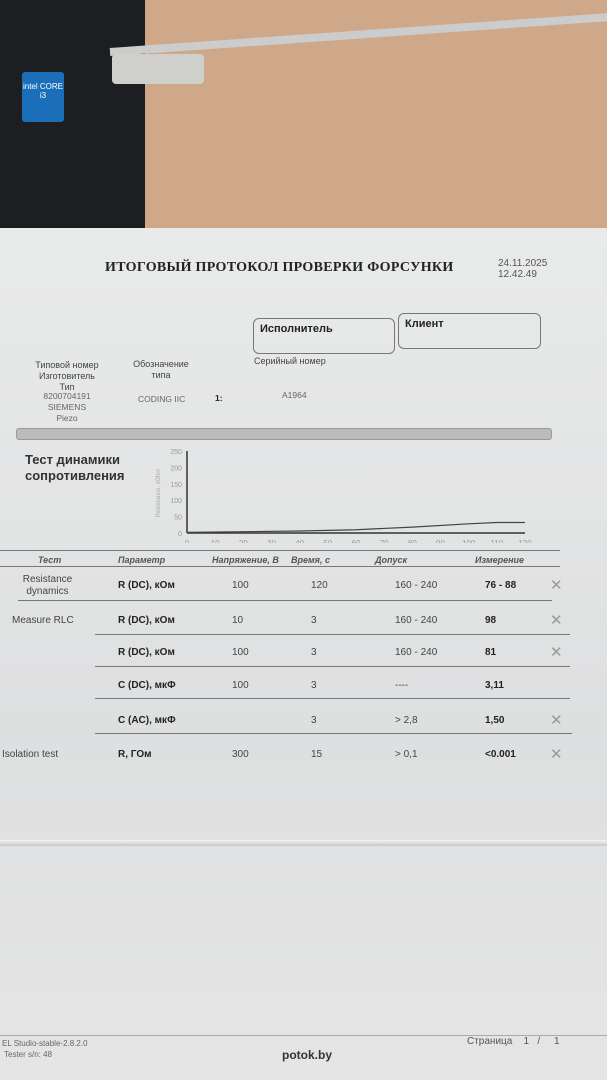 The width and height of the screenshot is (607, 1080). What do you see at coordinates (491, 652) in the screenshot?
I see `cell-measurement: 81` at bounding box center [491, 652].